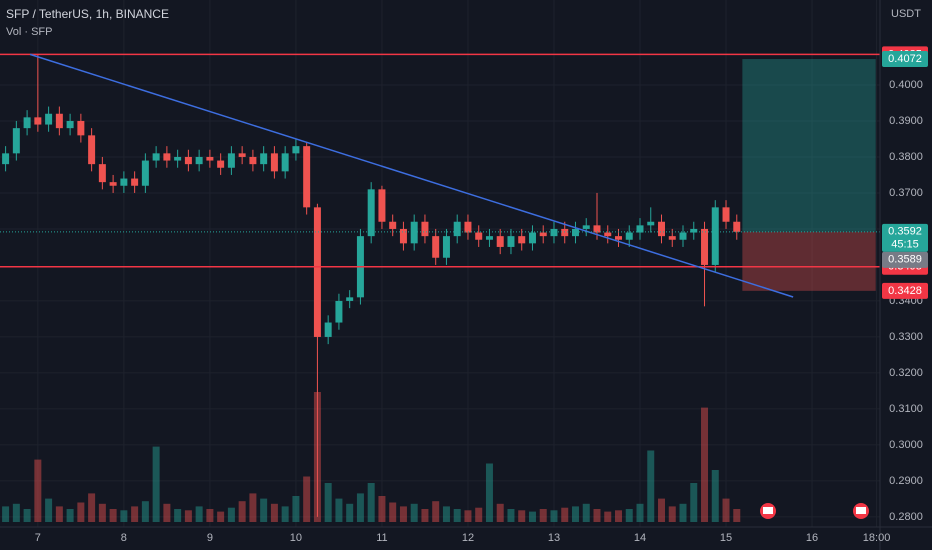 This screenshot has height=550, width=932. What do you see at coordinates (906, 373) in the screenshot?
I see `y-tick-label: 0.3200` at bounding box center [906, 373].